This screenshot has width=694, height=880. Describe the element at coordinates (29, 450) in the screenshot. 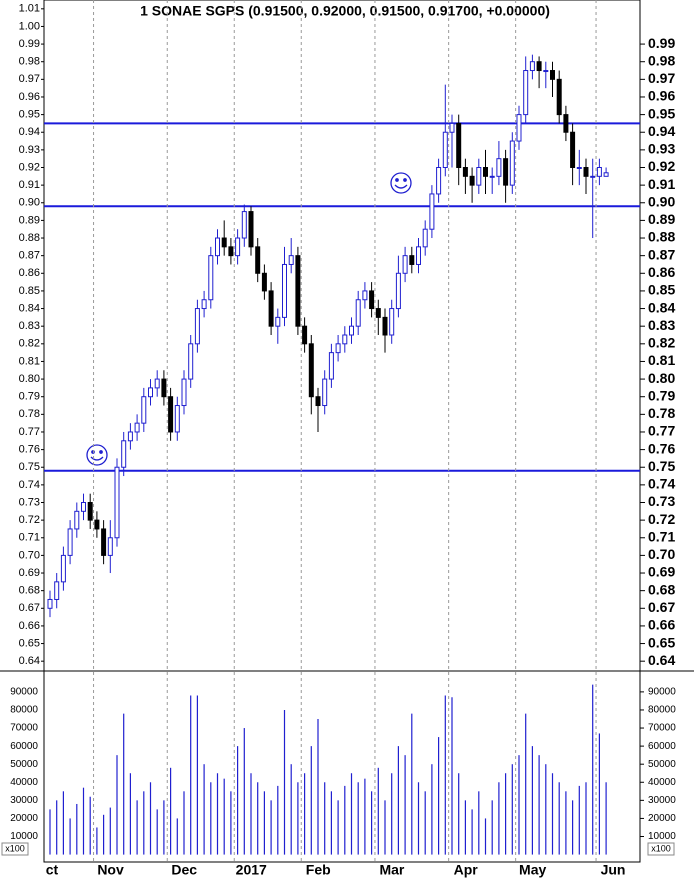

I see `y-tick-label: 0.76` at that location.